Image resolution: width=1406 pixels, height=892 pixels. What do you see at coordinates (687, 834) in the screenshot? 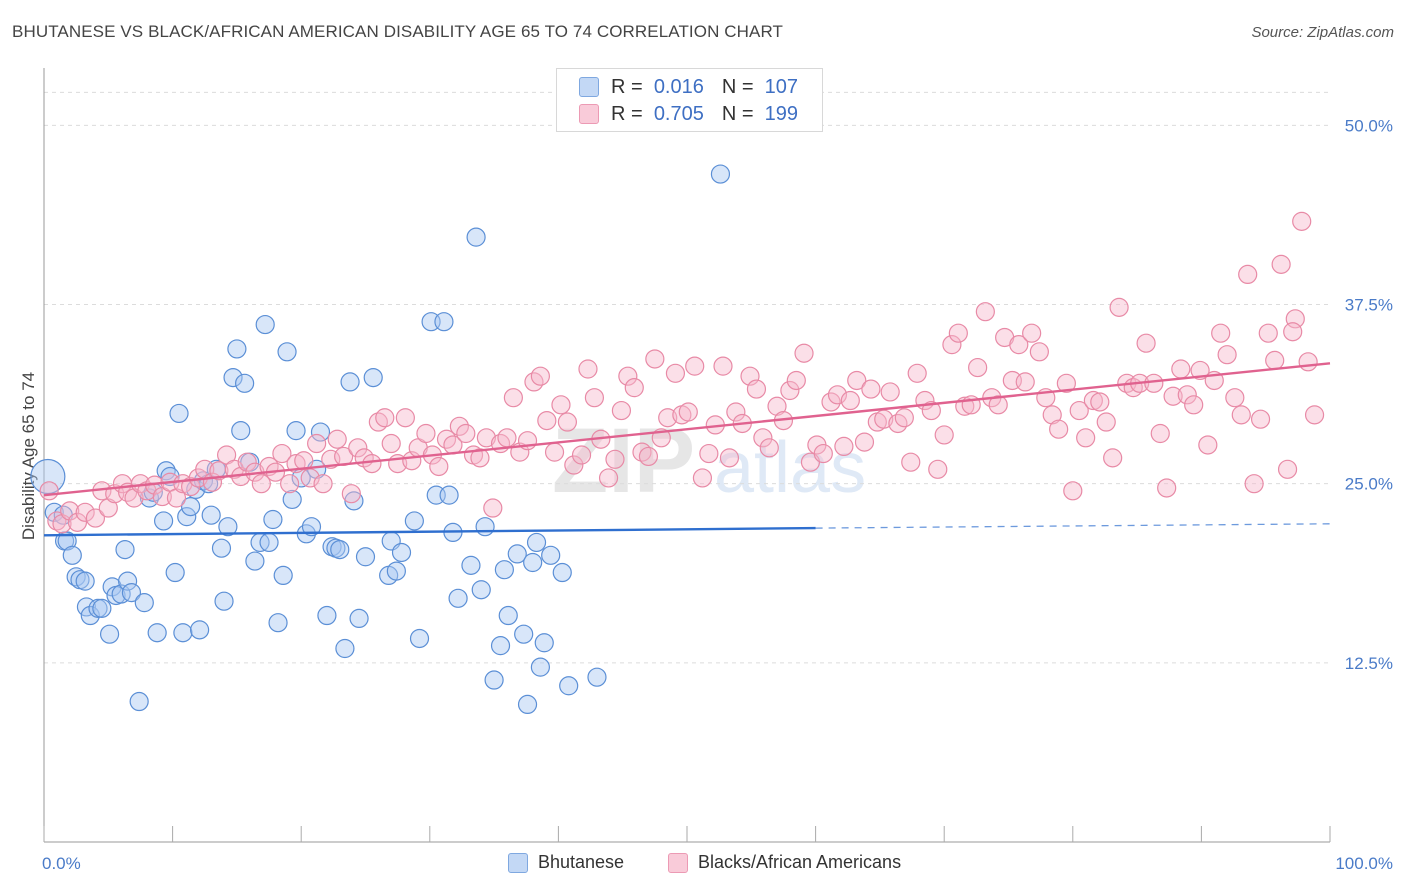
I see `x-ticks` at bounding box center [687, 834].